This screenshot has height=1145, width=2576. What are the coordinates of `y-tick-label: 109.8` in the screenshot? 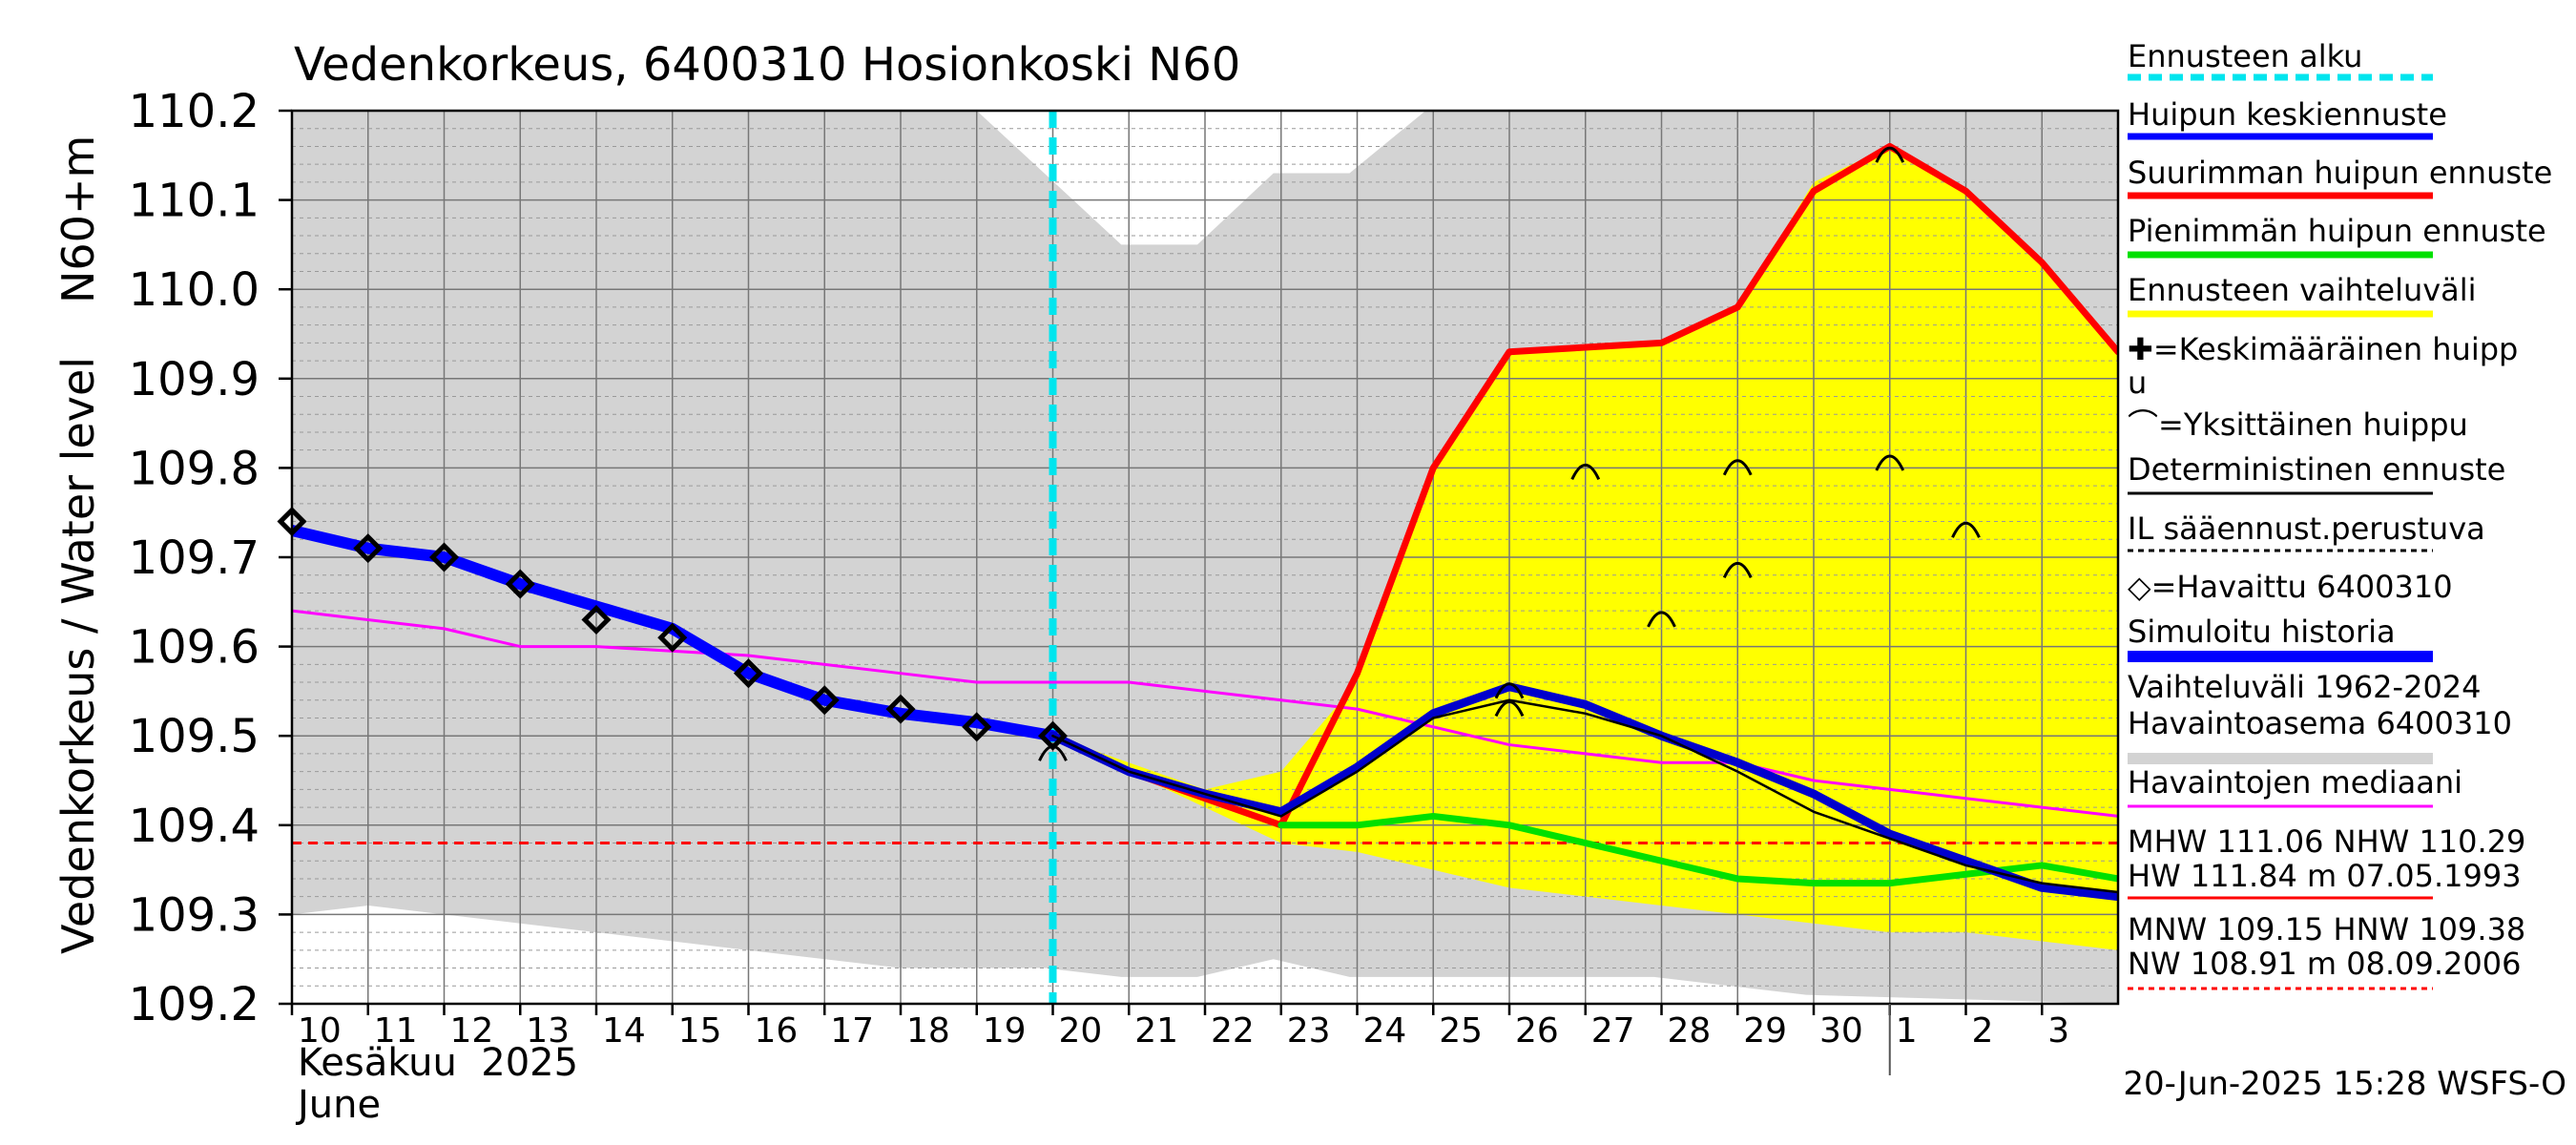 It's located at (194, 469).